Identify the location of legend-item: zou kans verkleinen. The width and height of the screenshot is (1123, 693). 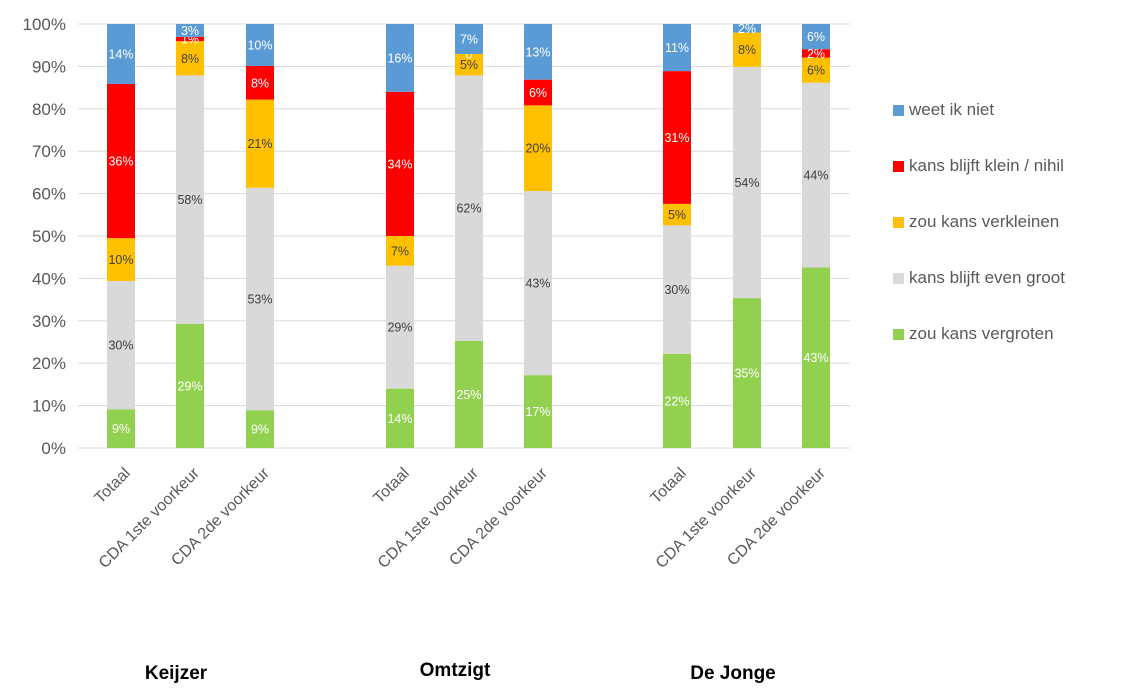
(979, 222).